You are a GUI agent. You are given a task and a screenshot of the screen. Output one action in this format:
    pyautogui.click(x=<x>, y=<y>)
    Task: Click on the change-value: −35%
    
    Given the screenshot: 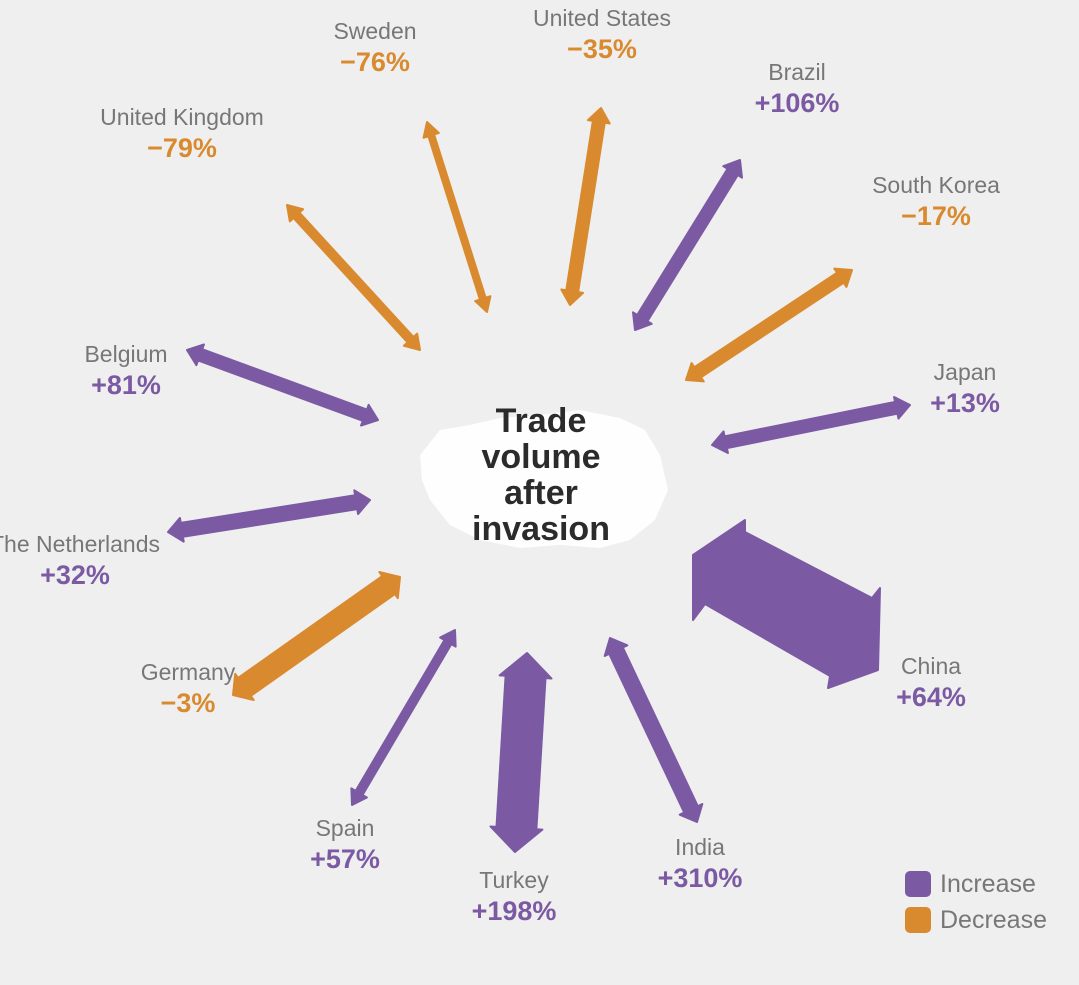 What is the action you would take?
    pyautogui.click(x=602, y=49)
    